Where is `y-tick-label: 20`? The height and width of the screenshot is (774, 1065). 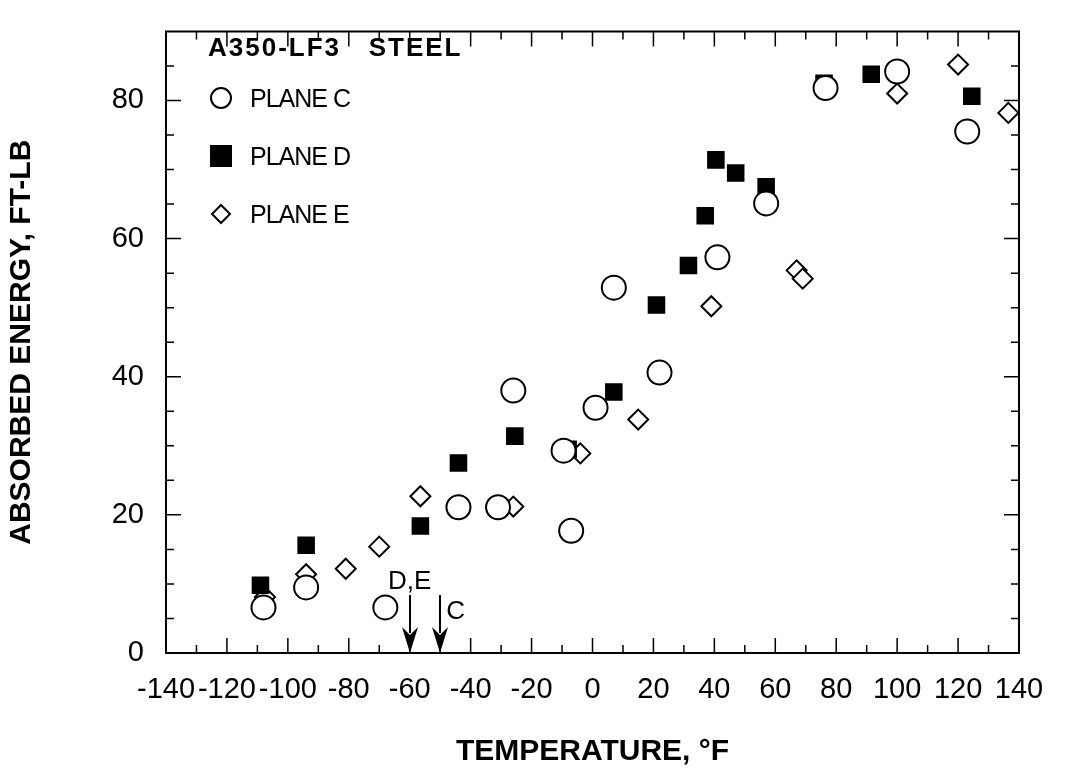
y-tick-label: 20 is located at coordinates (127, 512).